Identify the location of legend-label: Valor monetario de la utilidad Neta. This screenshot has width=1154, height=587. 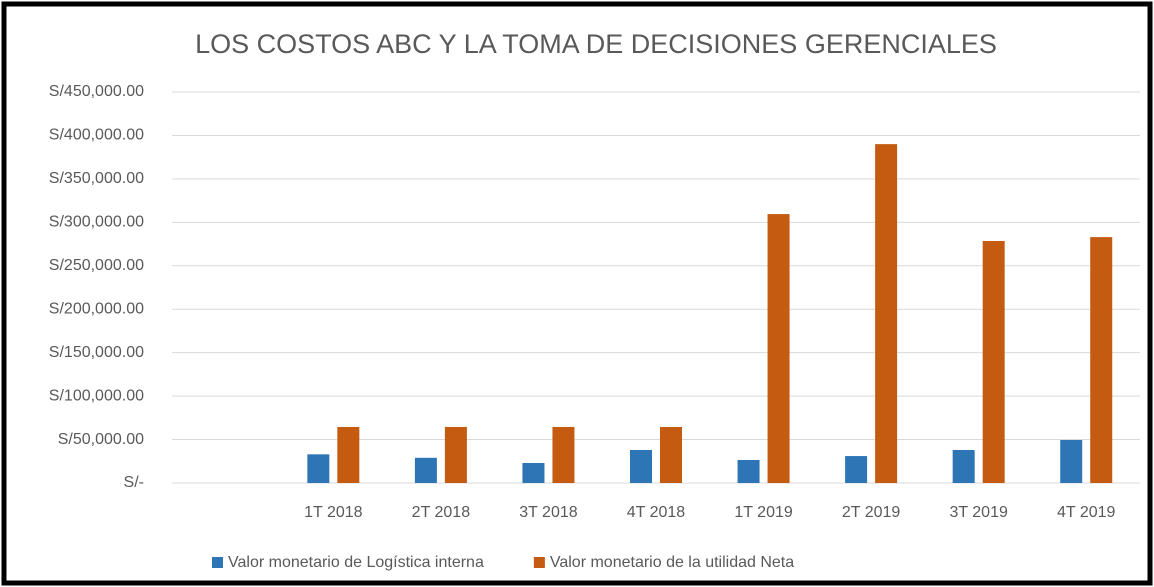
(672, 562).